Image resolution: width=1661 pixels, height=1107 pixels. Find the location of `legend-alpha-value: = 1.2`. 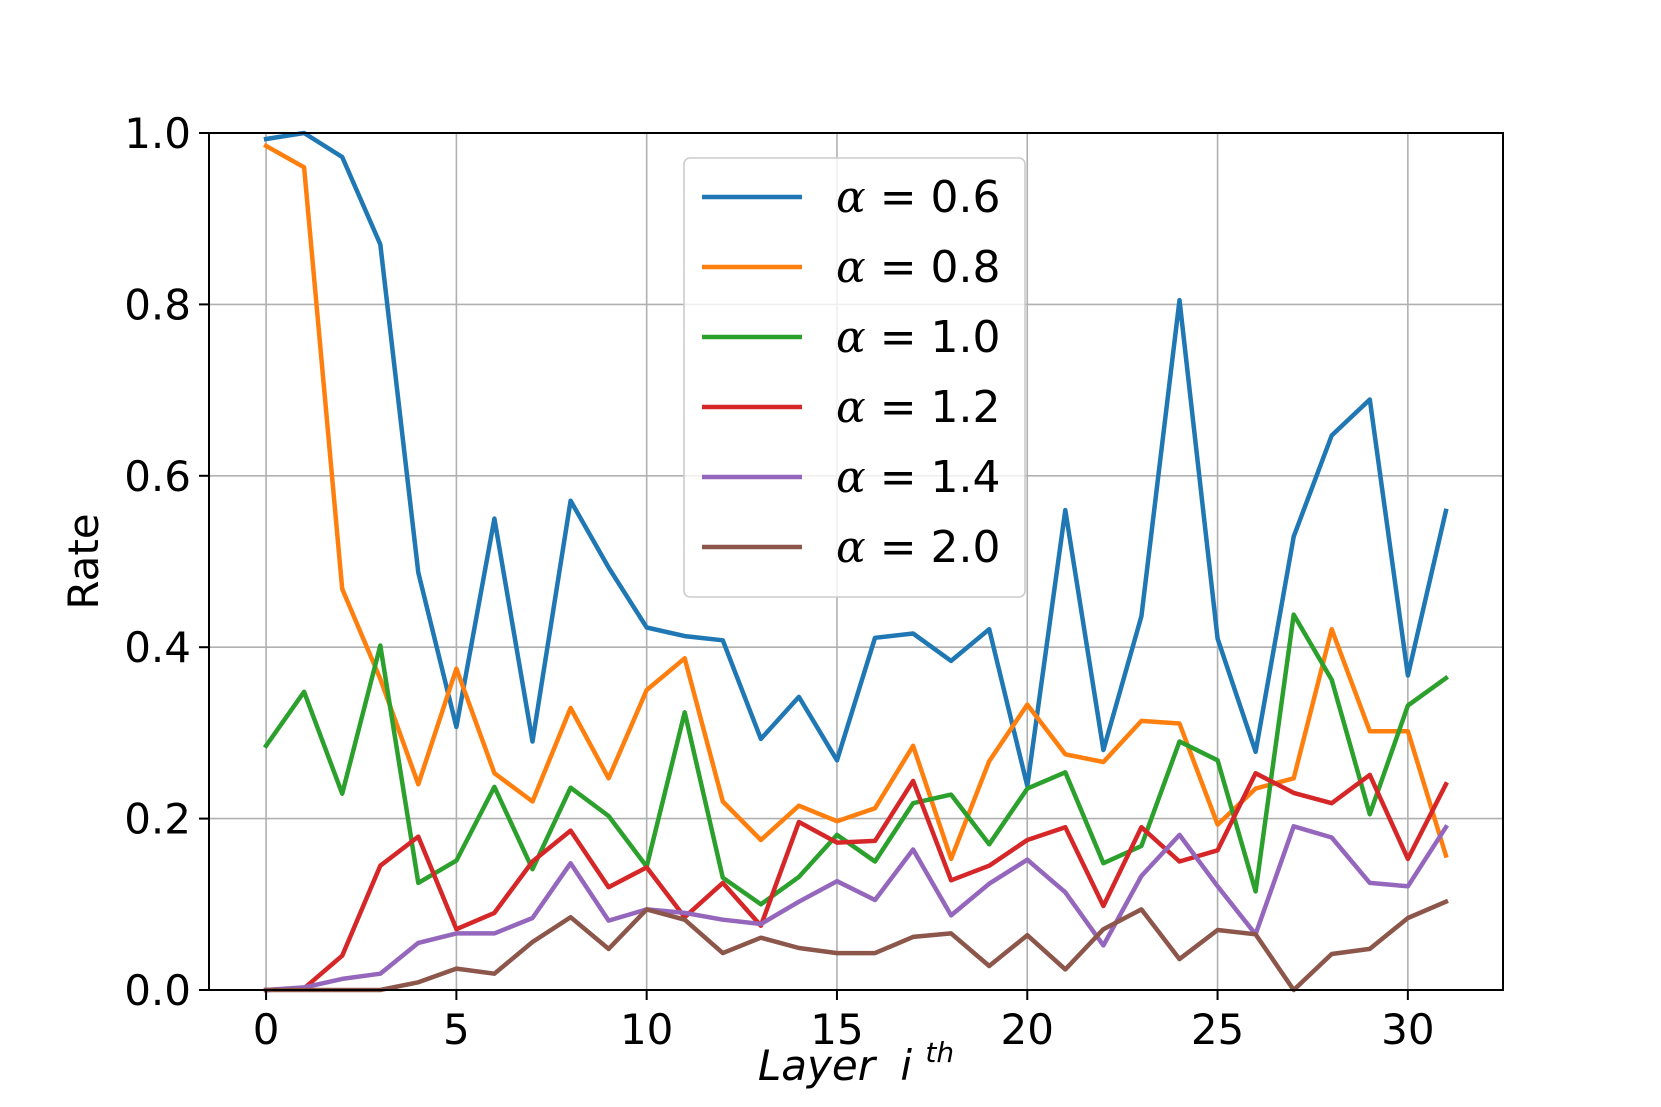

legend-alpha-value: = 1.2 is located at coordinates (933, 407).